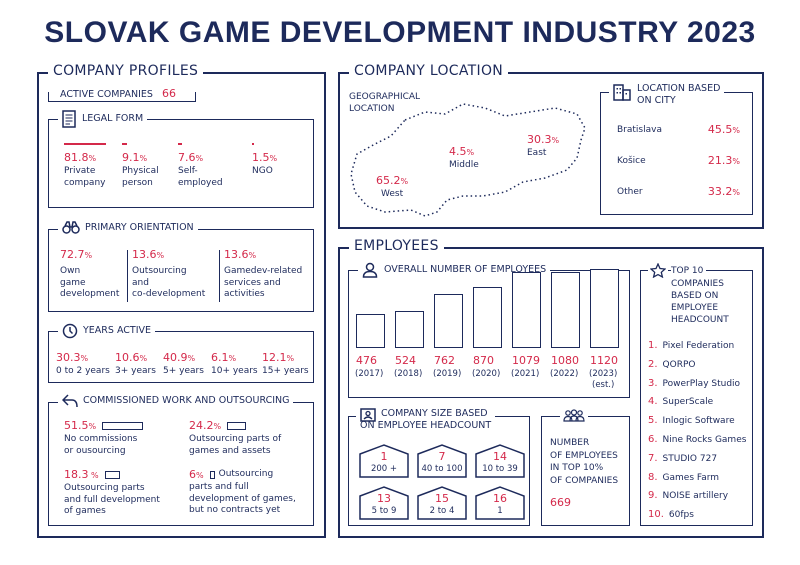 This screenshot has height=565, width=800. Describe the element at coordinates (736, 130) in the screenshot. I see `city-percent-percent: %` at that location.